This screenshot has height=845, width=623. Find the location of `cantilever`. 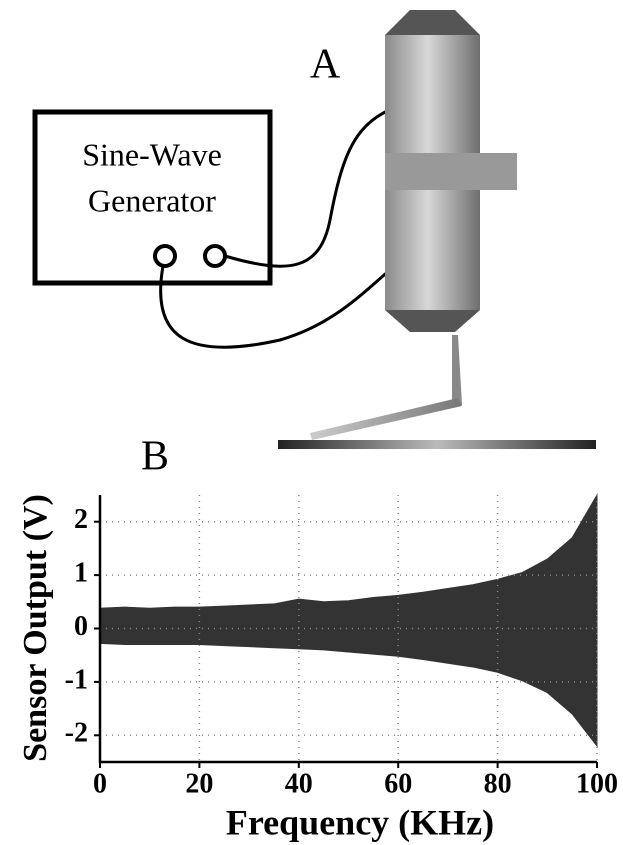

cantilever is located at coordinates (386, 419).